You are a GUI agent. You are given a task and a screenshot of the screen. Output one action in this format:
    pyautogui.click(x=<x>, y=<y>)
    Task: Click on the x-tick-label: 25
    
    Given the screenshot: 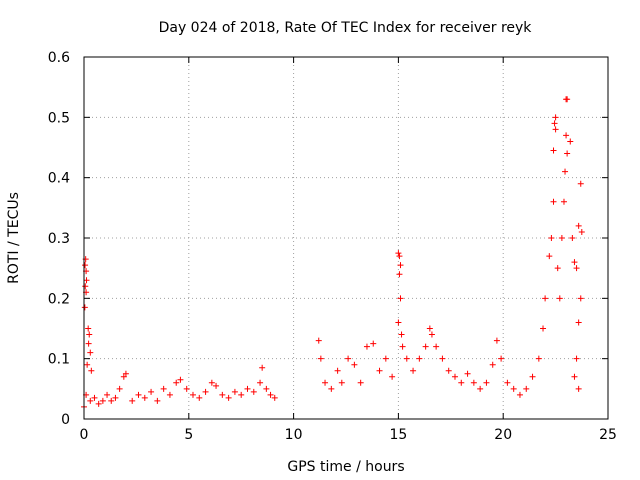 What is the action you would take?
    pyautogui.click(x=608, y=435)
    